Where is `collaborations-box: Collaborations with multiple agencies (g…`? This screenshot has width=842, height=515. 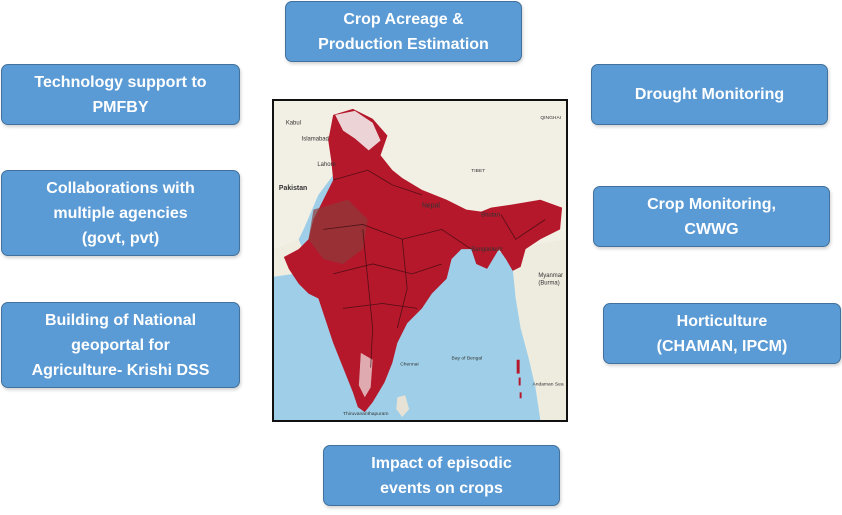 collaborations-box: Collaborations with multiple agencies (g… is located at coordinates (120, 213).